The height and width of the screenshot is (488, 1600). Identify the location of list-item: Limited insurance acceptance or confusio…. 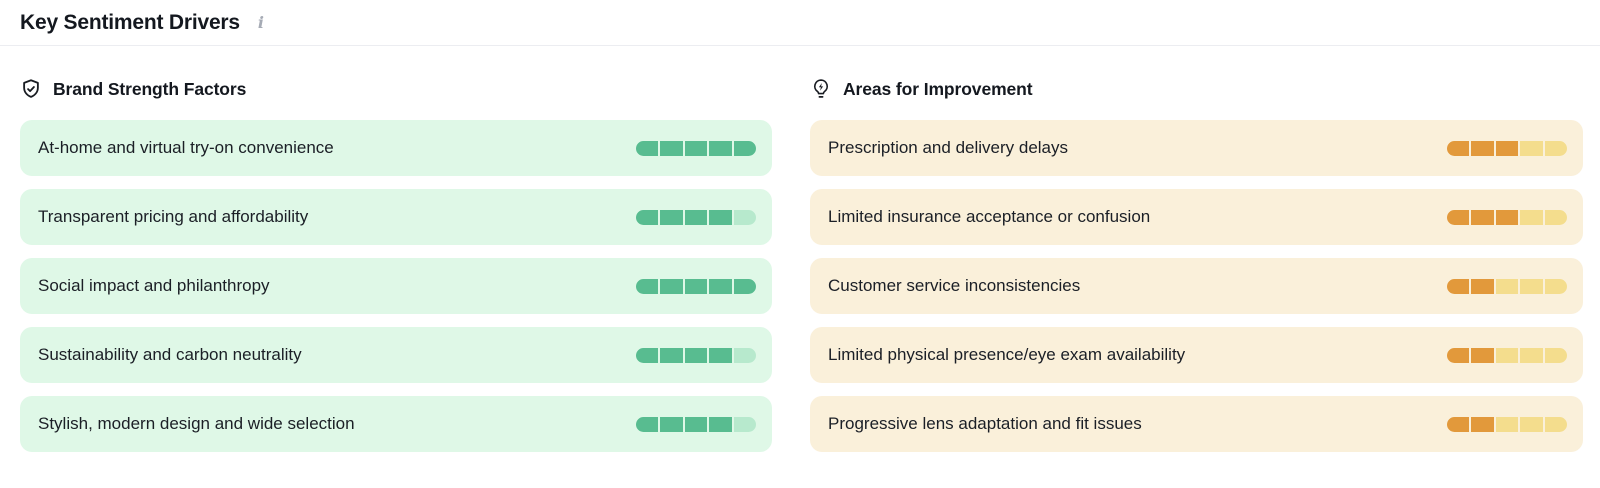
(1196, 217).